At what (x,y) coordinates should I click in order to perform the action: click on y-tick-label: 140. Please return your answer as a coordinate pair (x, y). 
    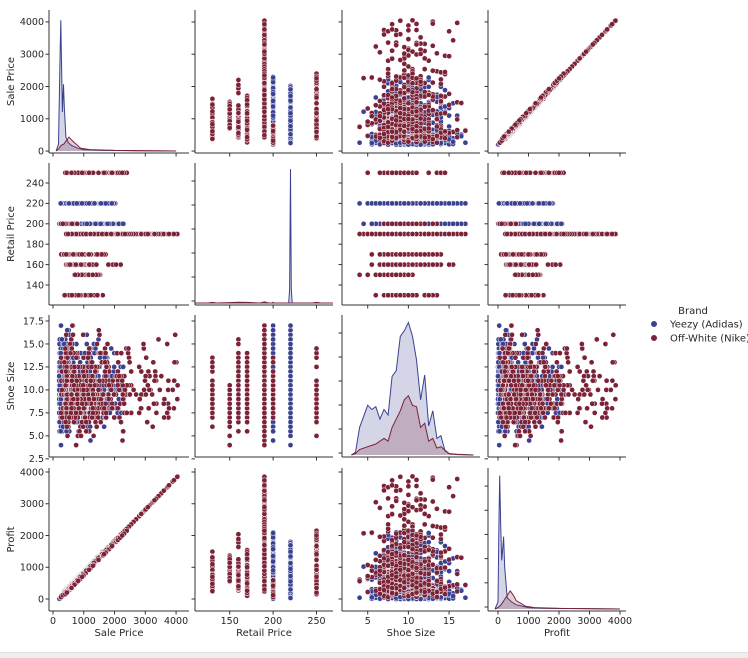
    Looking at the image, I should click on (35, 285).